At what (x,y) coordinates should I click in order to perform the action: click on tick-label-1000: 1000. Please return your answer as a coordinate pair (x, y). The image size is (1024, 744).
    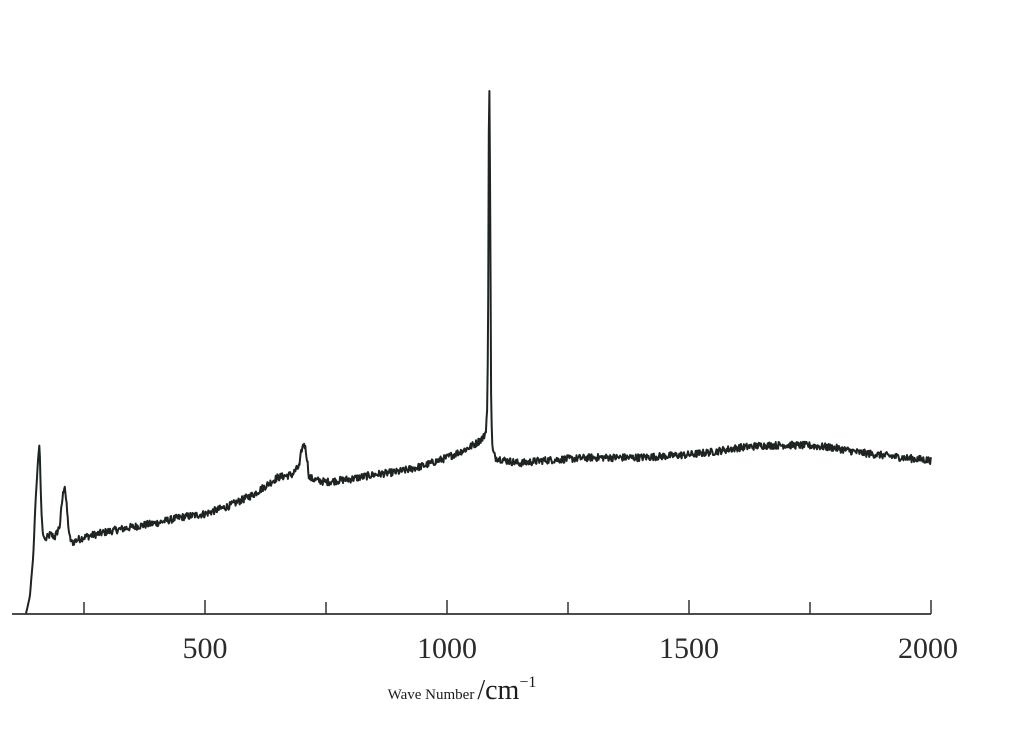
    Looking at the image, I should click on (447, 648).